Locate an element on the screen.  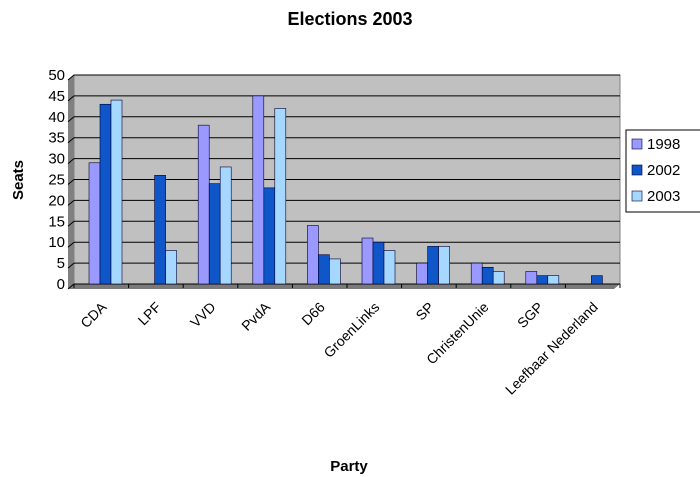
y-axis-title: Seats is located at coordinates (18, 180).